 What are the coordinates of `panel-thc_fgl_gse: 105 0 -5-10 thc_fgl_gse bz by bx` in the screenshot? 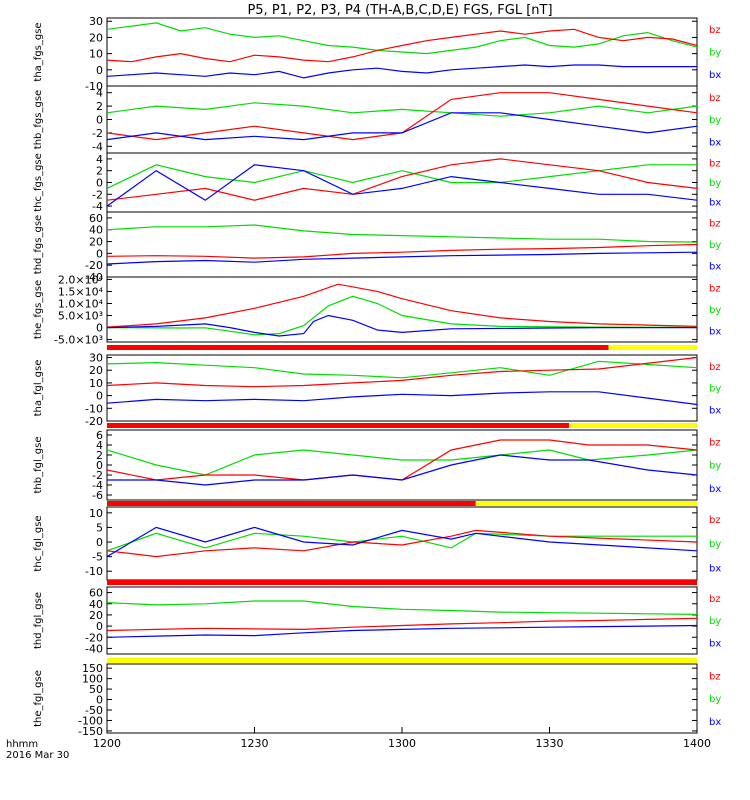 It's located at (377, 543).